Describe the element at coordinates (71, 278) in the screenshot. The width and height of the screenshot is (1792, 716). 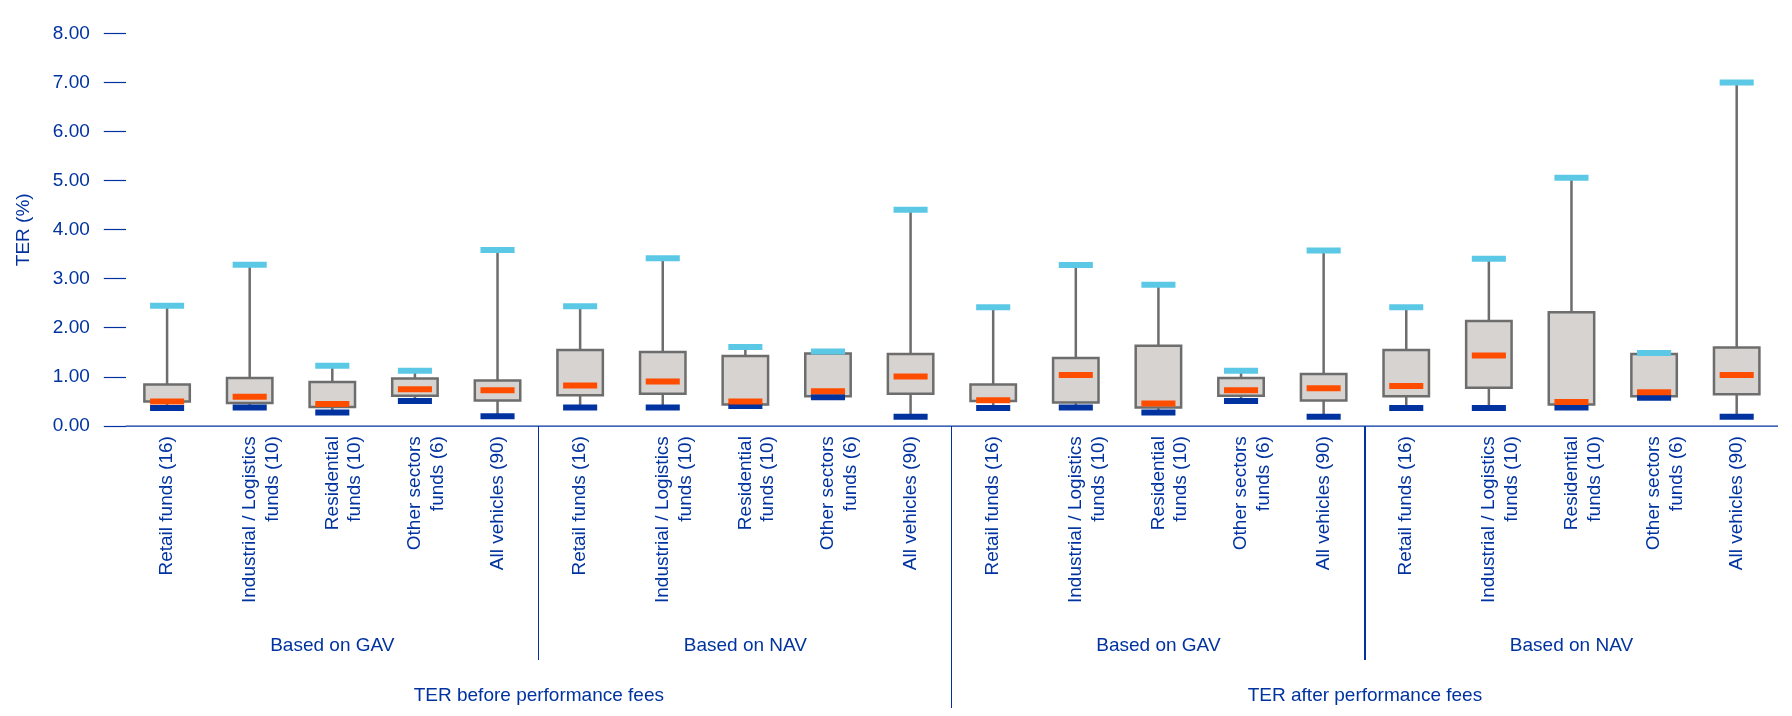
I see `y-tick-label: 3.00` at that location.